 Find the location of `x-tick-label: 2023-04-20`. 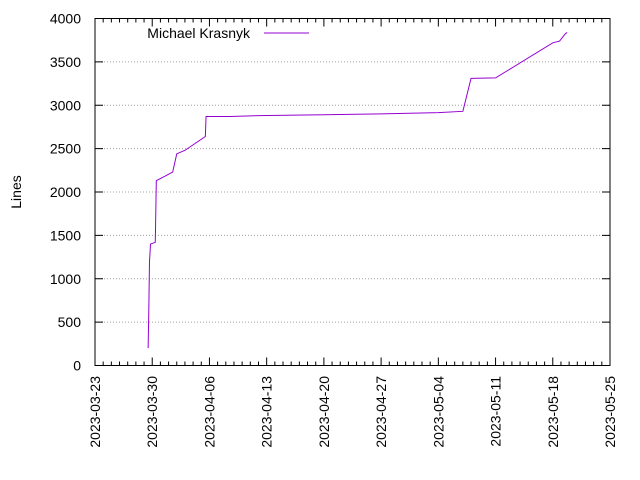

x-tick-label: 2023-04-20 is located at coordinates (324, 412).